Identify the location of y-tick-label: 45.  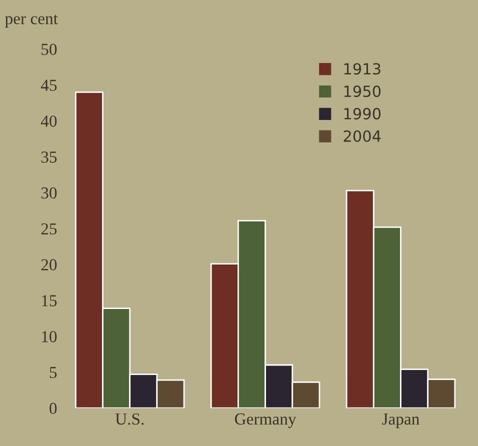
(48, 85).